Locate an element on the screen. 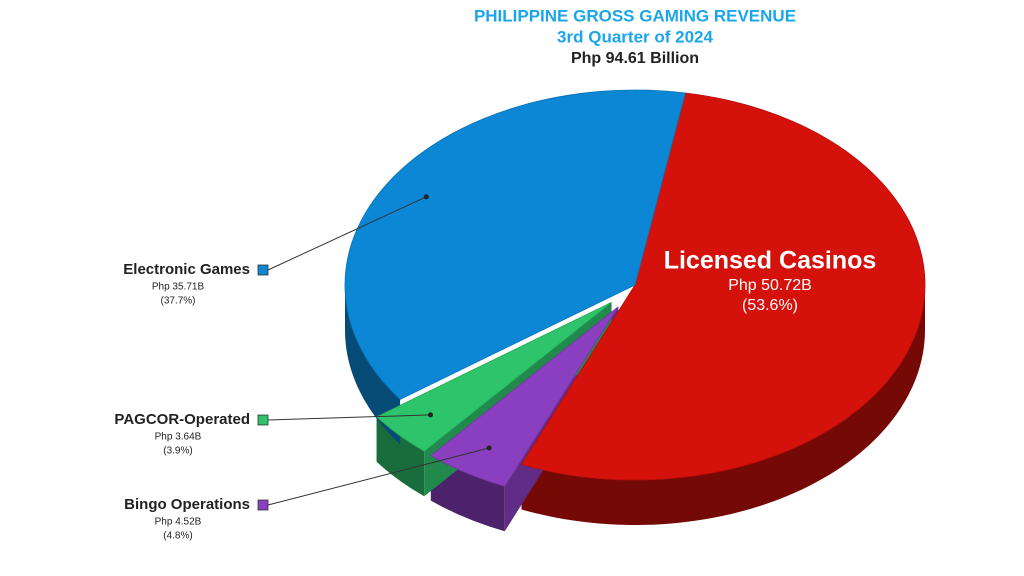  percent-label: (4.8%) is located at coordinates (177, 536).